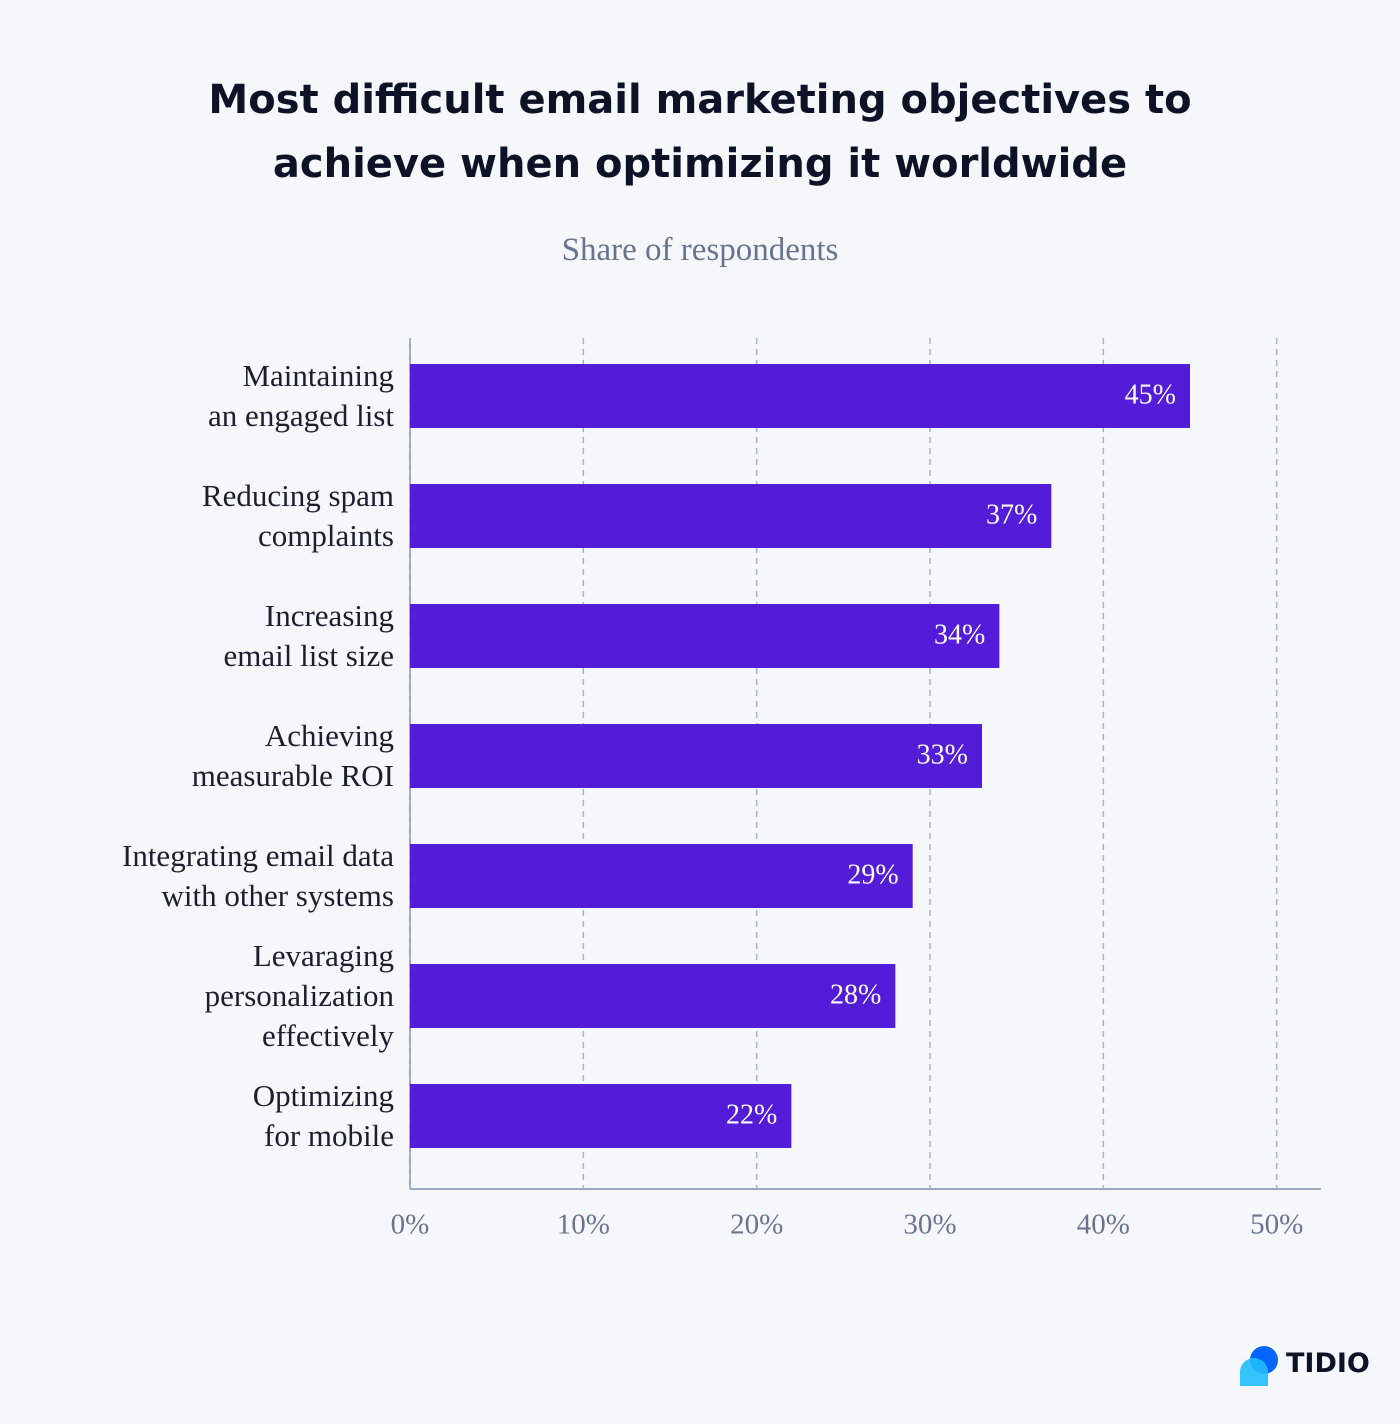 The image size is (1400, 1424). Describe the element at coordinates (323, 1115) in the screenshot. I see `y-tick-label: Optimizing for mobile` at that location.